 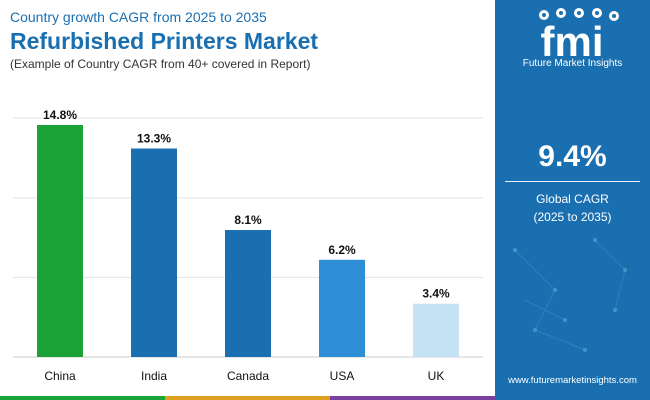 I want to click on fmi-logo: fmi, so click(x=579, y=36).